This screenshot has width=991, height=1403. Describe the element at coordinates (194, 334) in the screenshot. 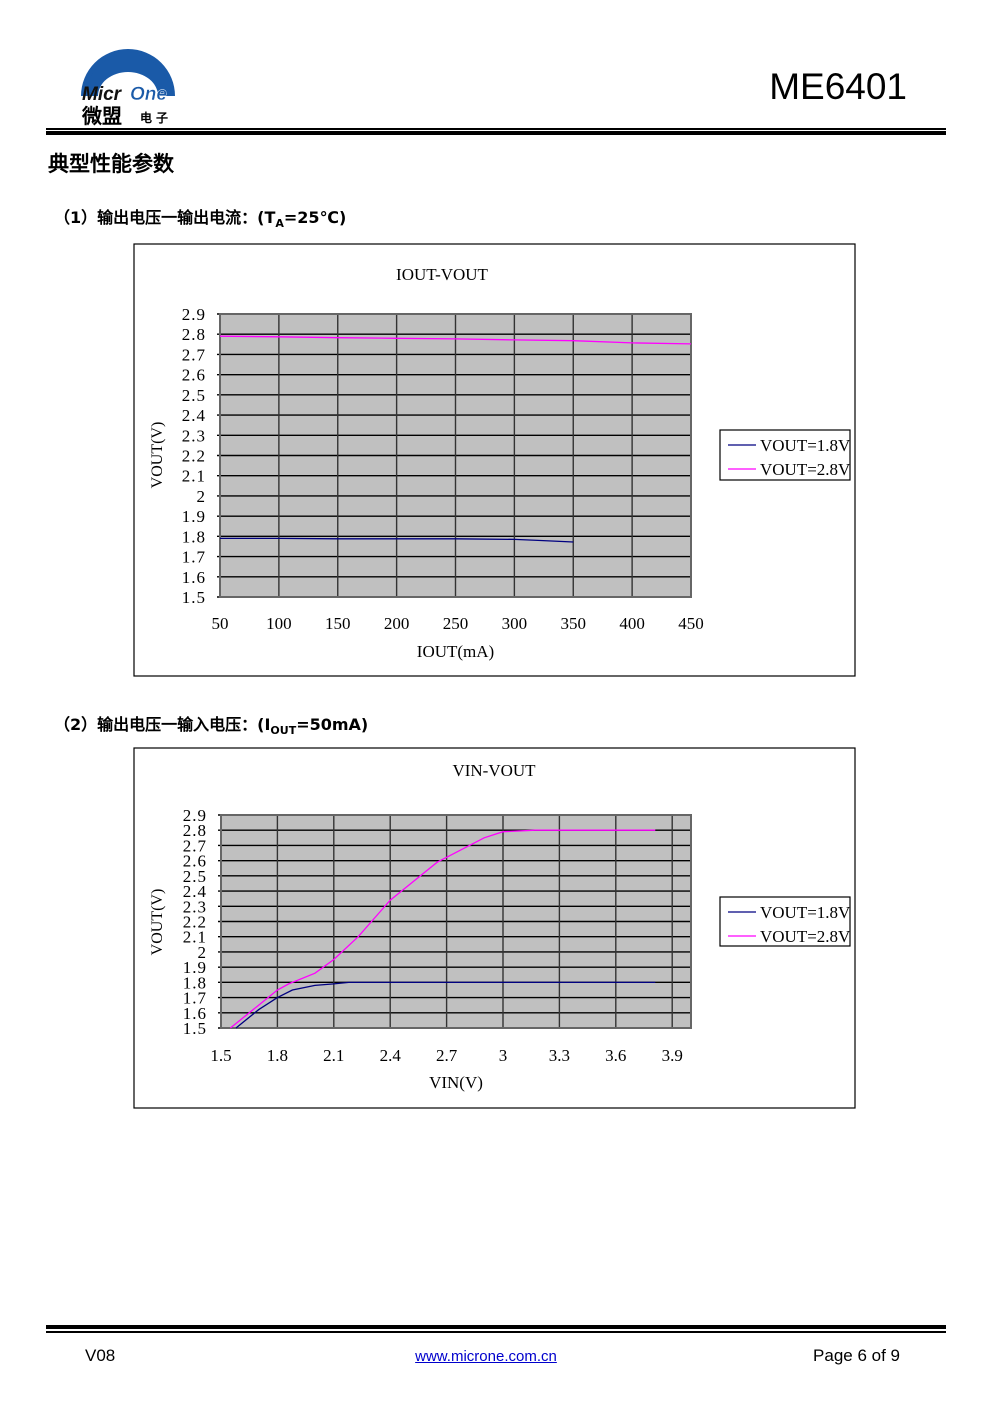

I see `chart1-y-tick-label: 2.8` at that location.